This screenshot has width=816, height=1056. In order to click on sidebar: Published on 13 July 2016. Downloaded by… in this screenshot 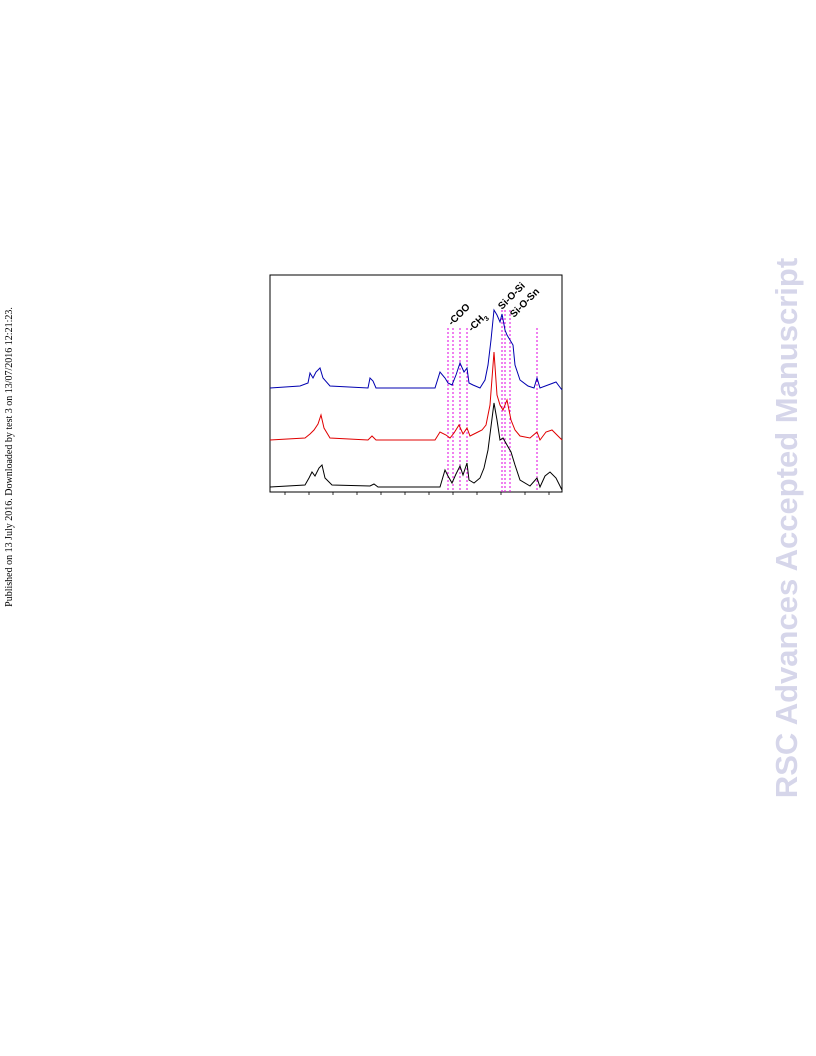, I will do `click(9, 457)`.